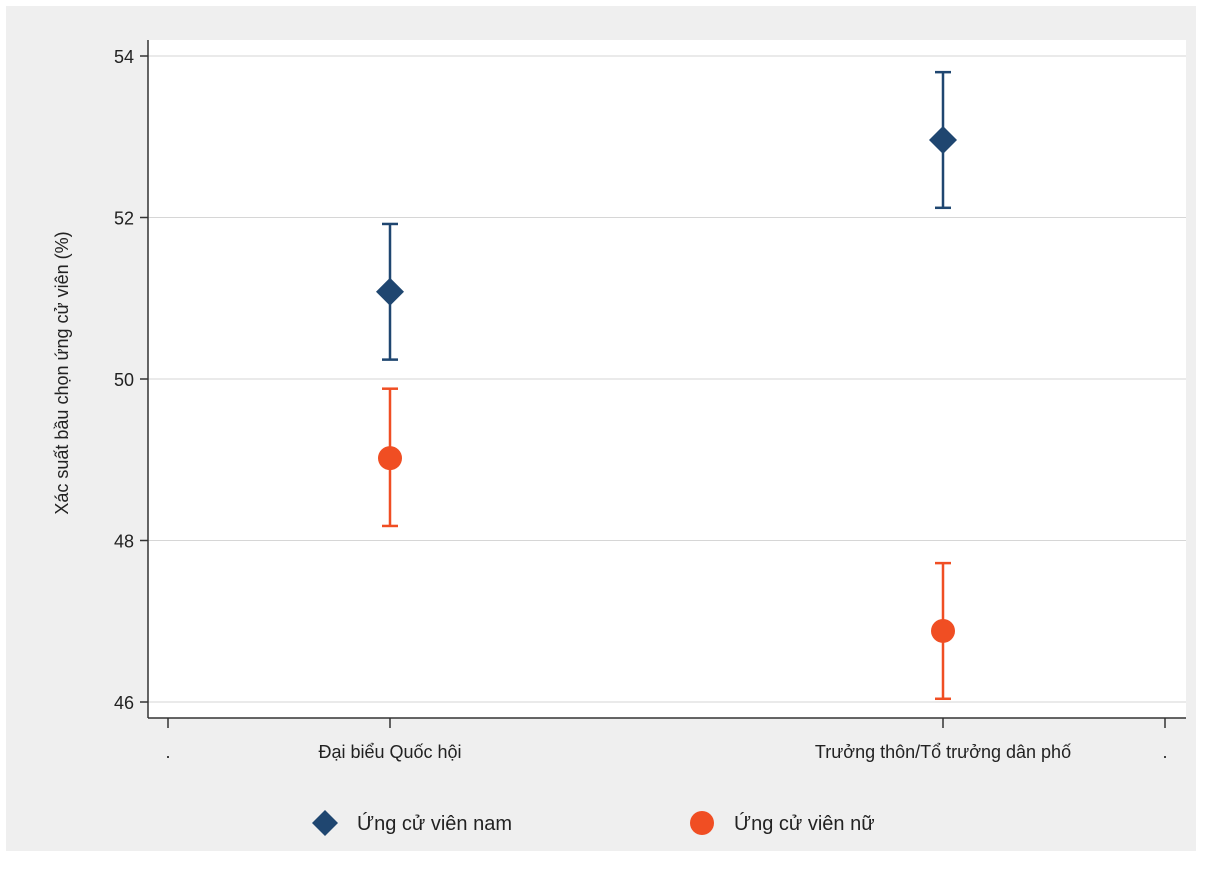 The image size is (1208, 877). Describe the element at coordinates (124, 219) in the screenshot. I see `y-tick-label: 52` at that location.